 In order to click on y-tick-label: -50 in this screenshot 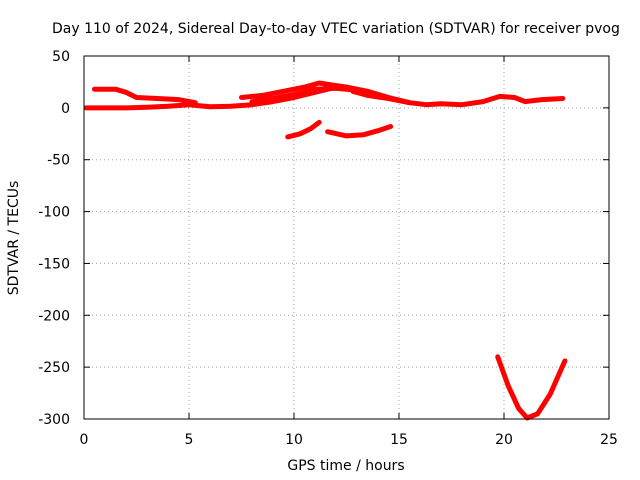, I will do `click(58, 161)`.